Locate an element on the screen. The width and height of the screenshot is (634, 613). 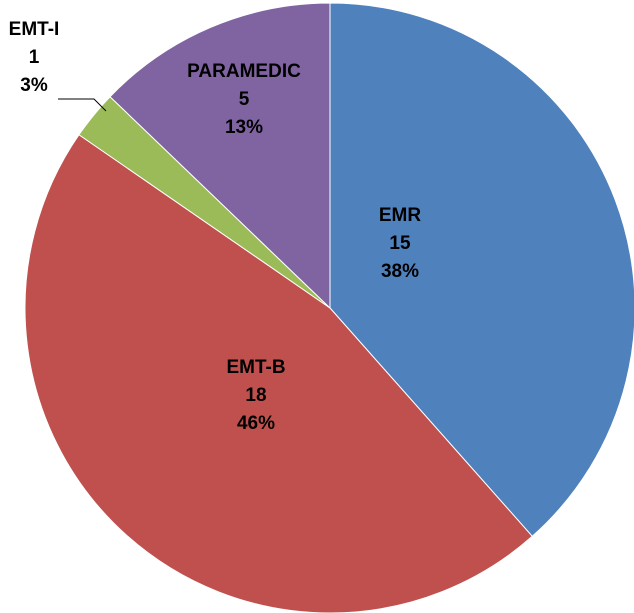
slice-percent: 38% is located at coordinates (400, 271).